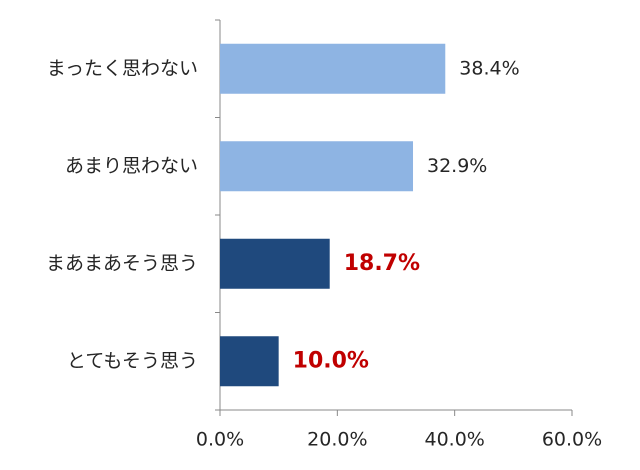 The width and height of the screenshot is (640, 470). What do you see at coordinates (122, 68) in the screenshot?
I see `y-tick-label: まったく思わない` at bounding box center [122, 68].